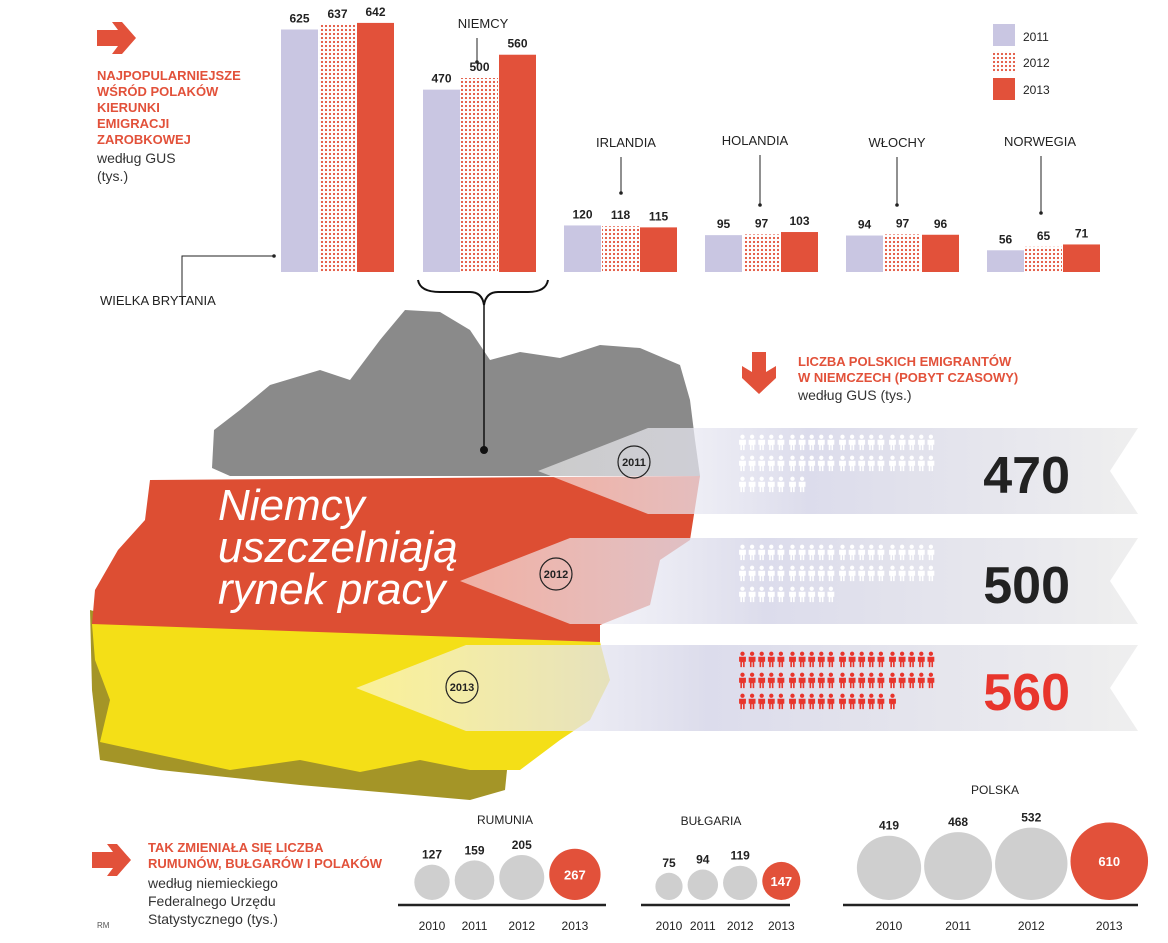 The width and height of the screenshot is (1168, 943). What do you see at coordinates (1004, 35) in the screenshot?
I see `legend-swatch-2011` at bounding box center [1004, 35].